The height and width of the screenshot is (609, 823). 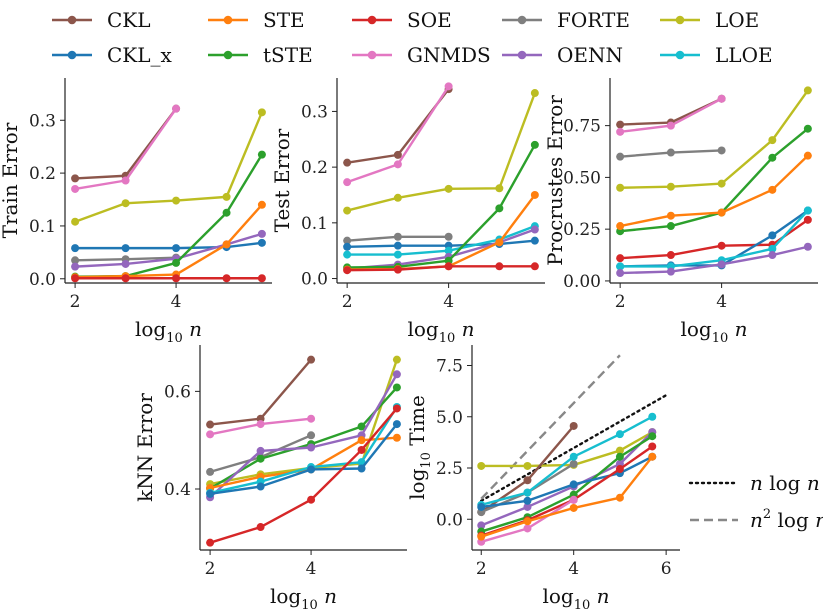 I want to click on legend-entry-oenn: OENN, so click(x=562, y=55).